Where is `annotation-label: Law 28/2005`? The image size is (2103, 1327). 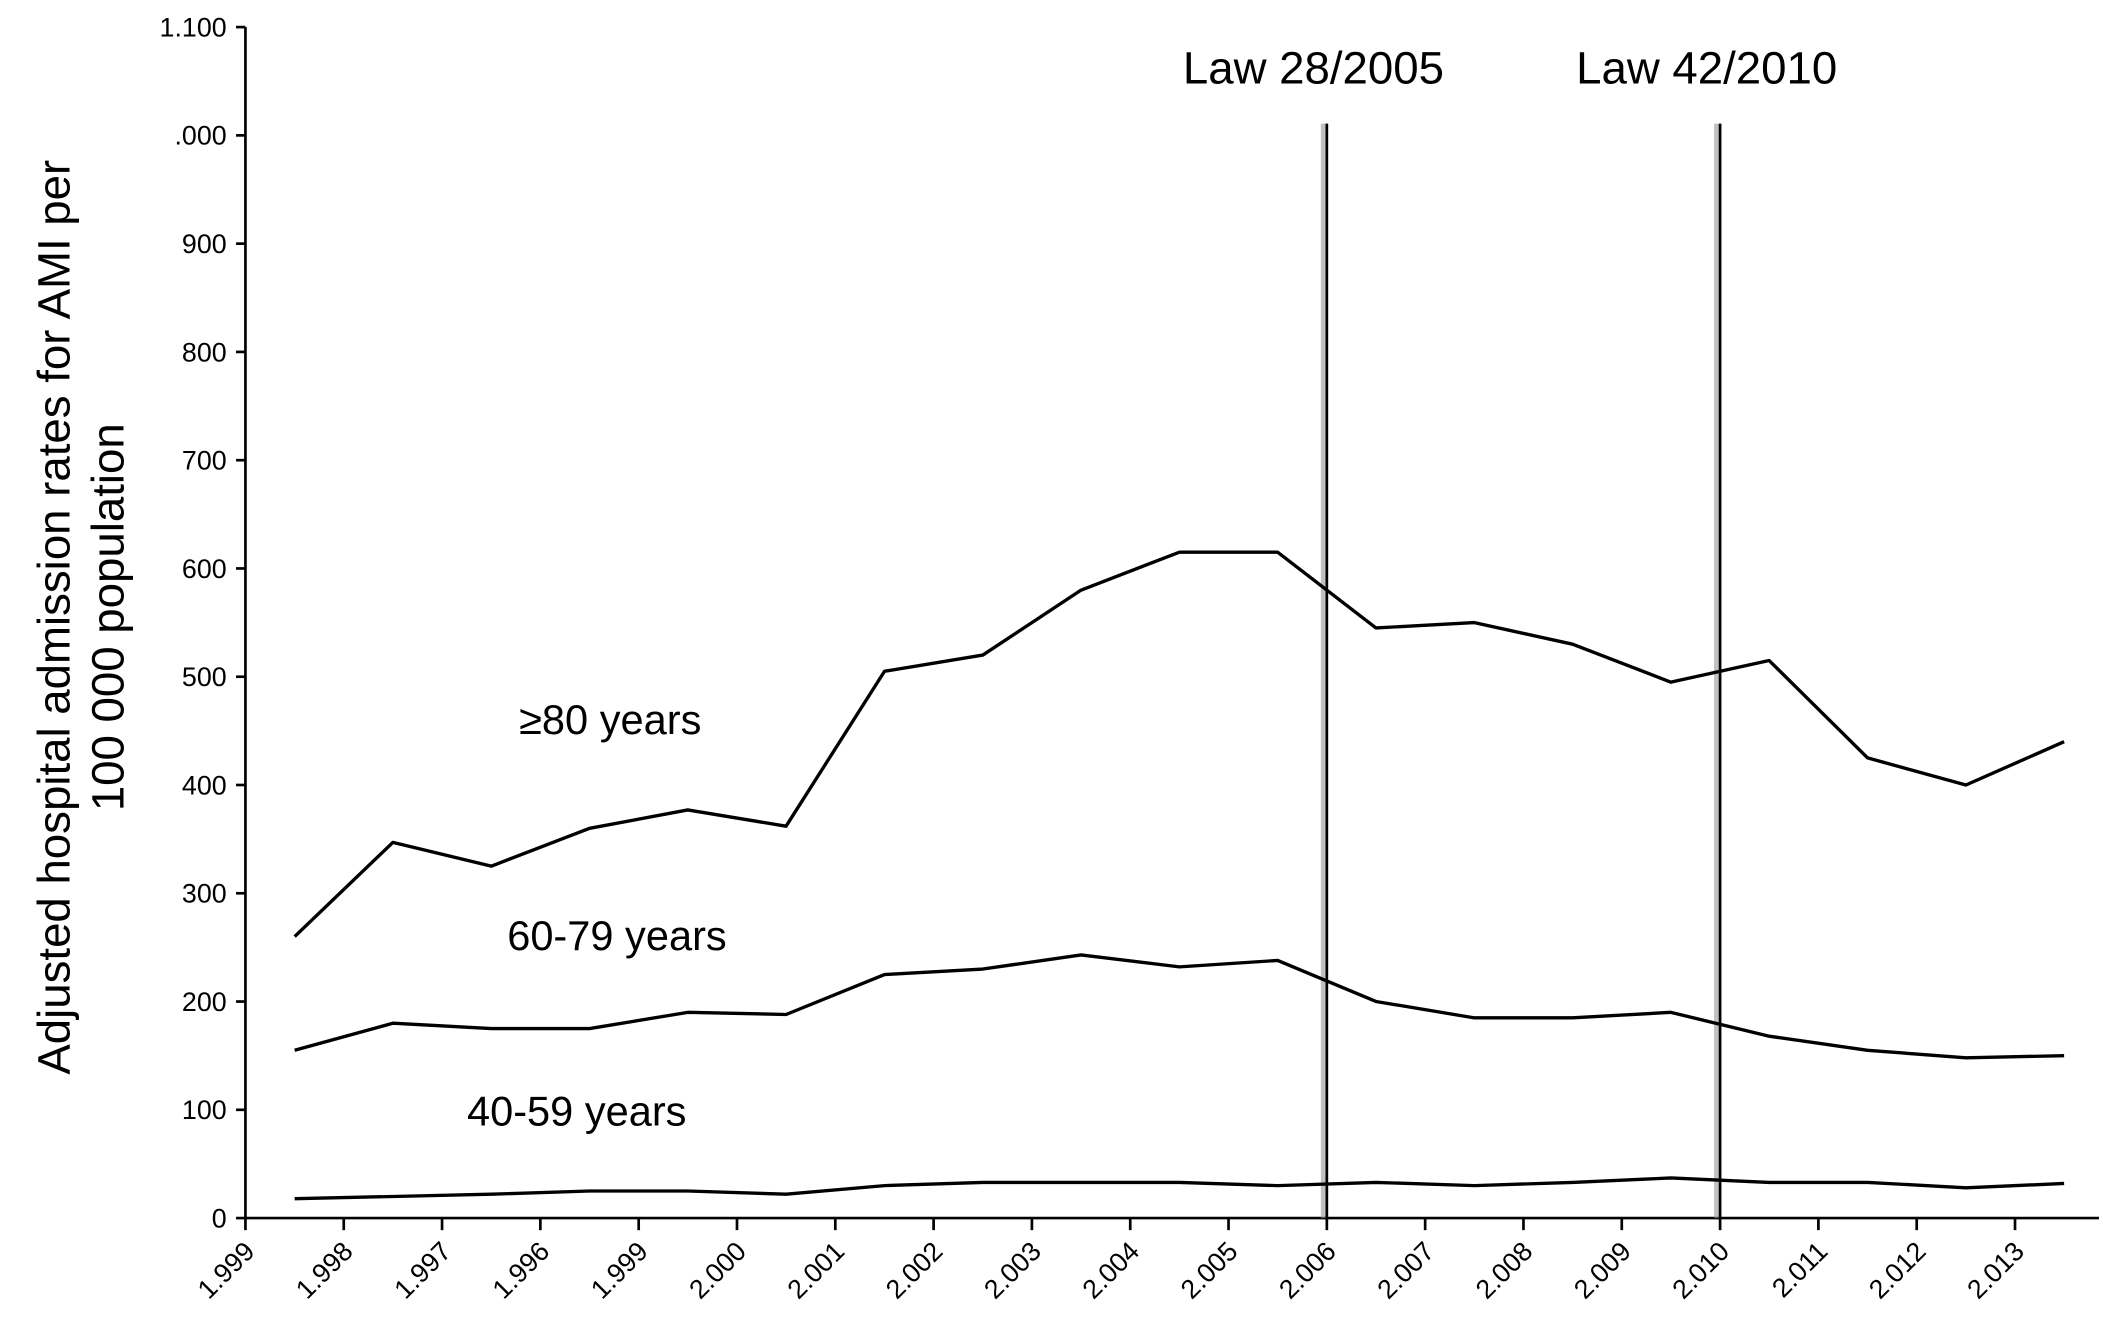 annotation-label: Law 28/2005 is located at coordinates (1313, 67).